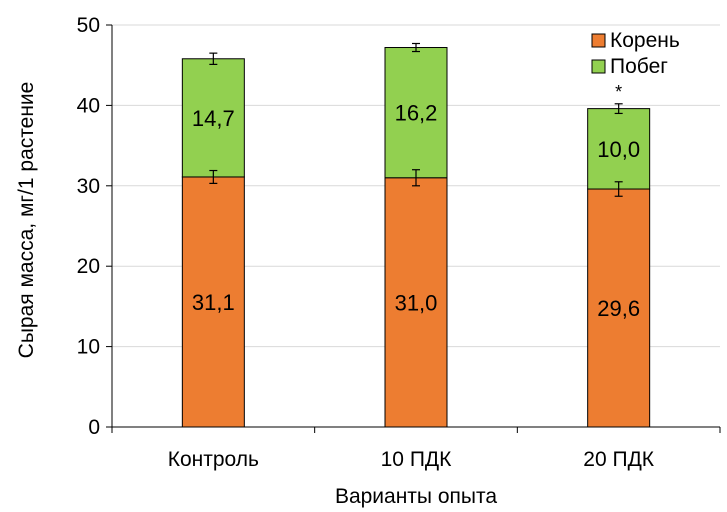 This screenshot has width=727, height=512. Describe the element at coordinates (26, 220) in the screenshot. I see `y-axis-title: Сырая масса, мг/1 растение` at that location.